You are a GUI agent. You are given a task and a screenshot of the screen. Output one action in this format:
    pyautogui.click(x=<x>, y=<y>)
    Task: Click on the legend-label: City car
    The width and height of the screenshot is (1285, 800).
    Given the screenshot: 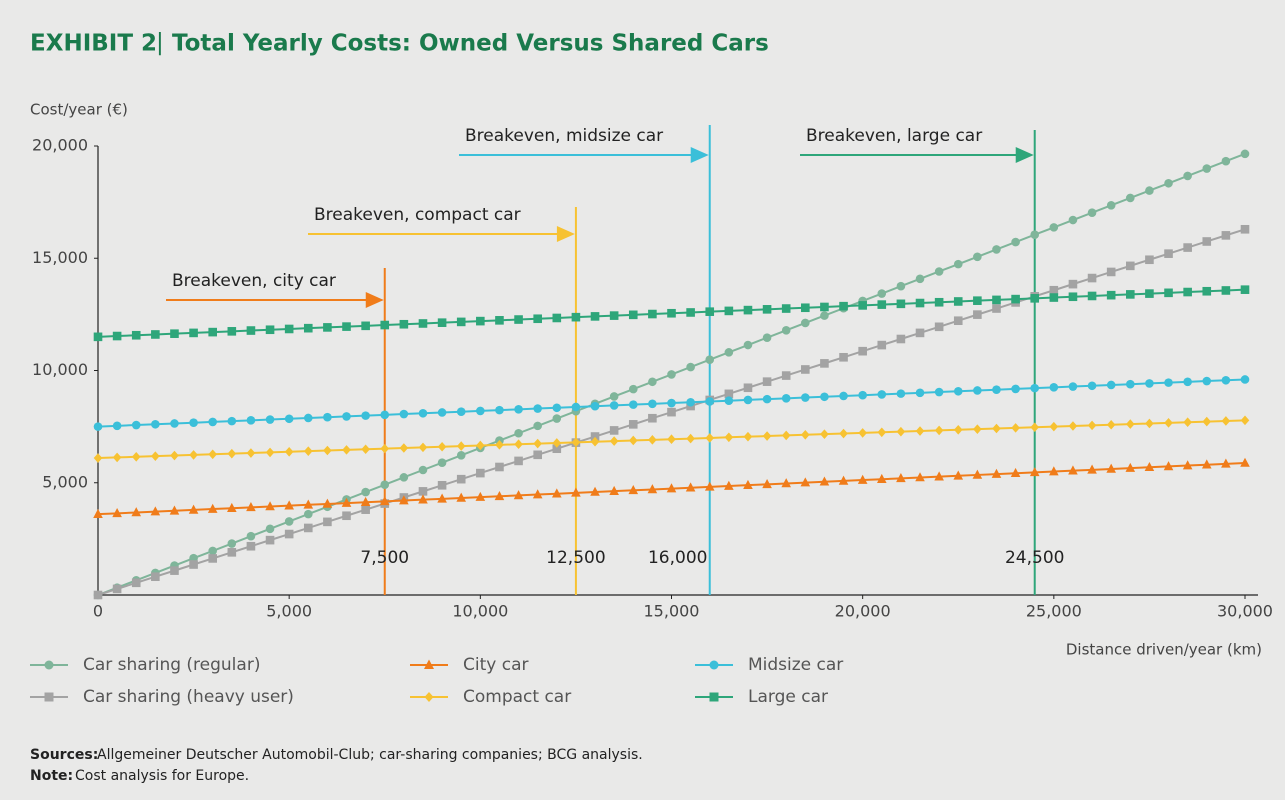 What is the action you would take?
    pyautogui.click(x=495, y=665)
    